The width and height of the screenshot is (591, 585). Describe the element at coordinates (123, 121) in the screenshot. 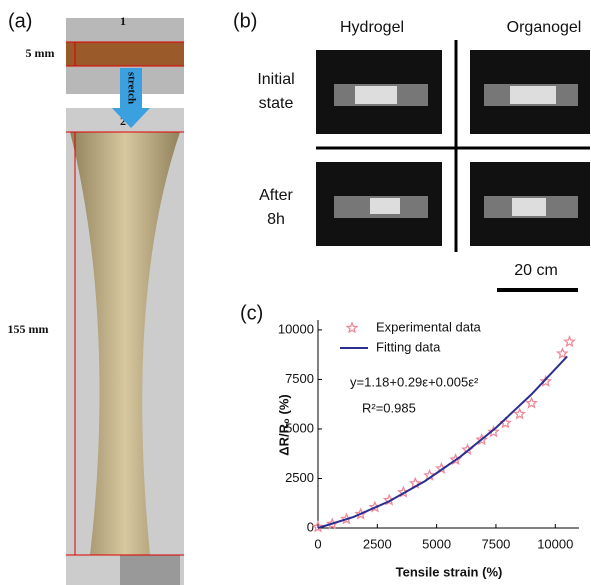

I see `number: 2` at that location.